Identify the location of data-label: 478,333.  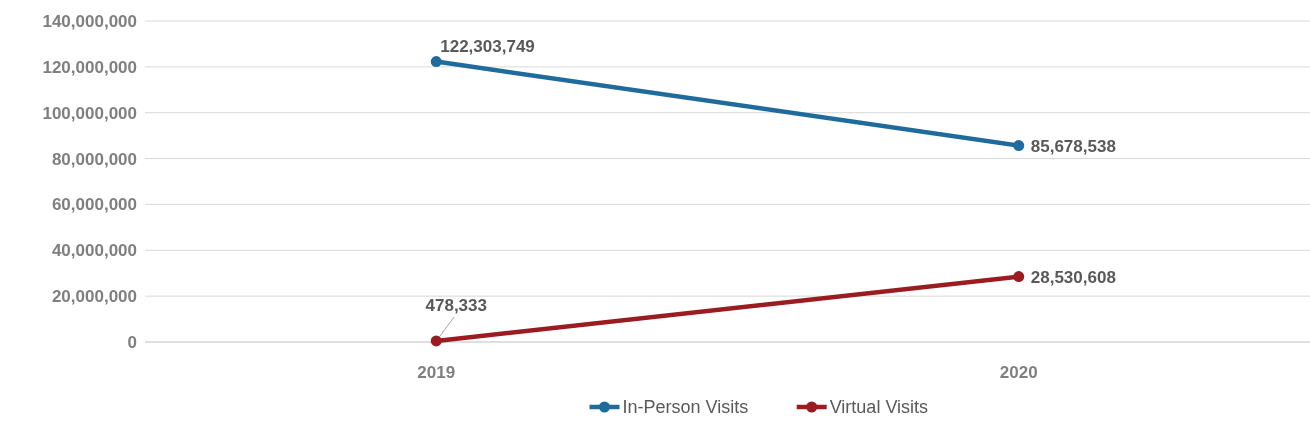
(456, 305).